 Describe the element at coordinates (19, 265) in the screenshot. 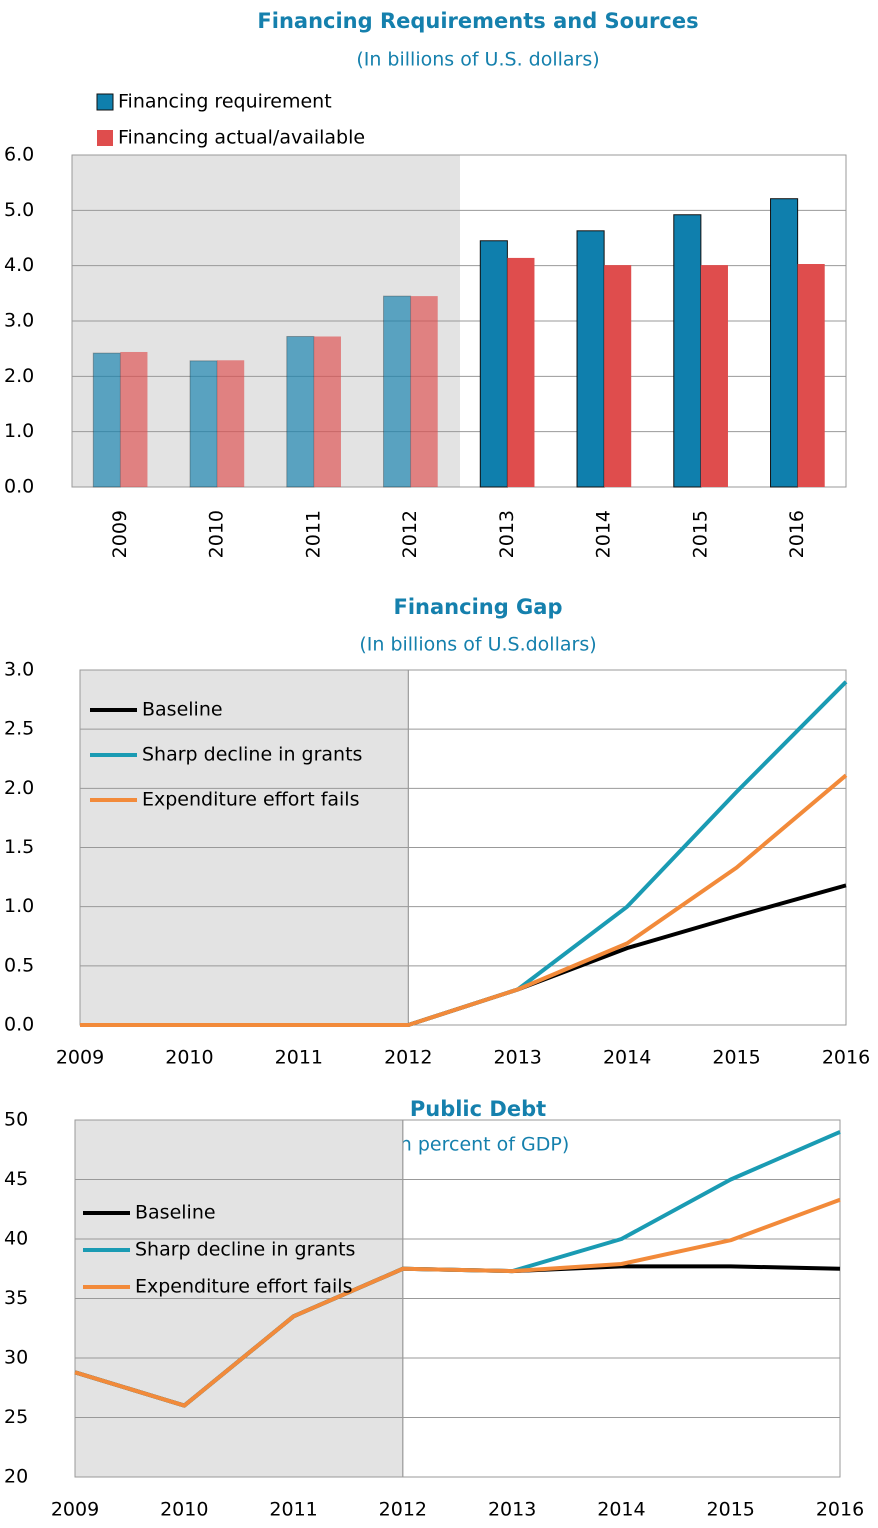

I see `y-tick-label: 4.0` at that location.